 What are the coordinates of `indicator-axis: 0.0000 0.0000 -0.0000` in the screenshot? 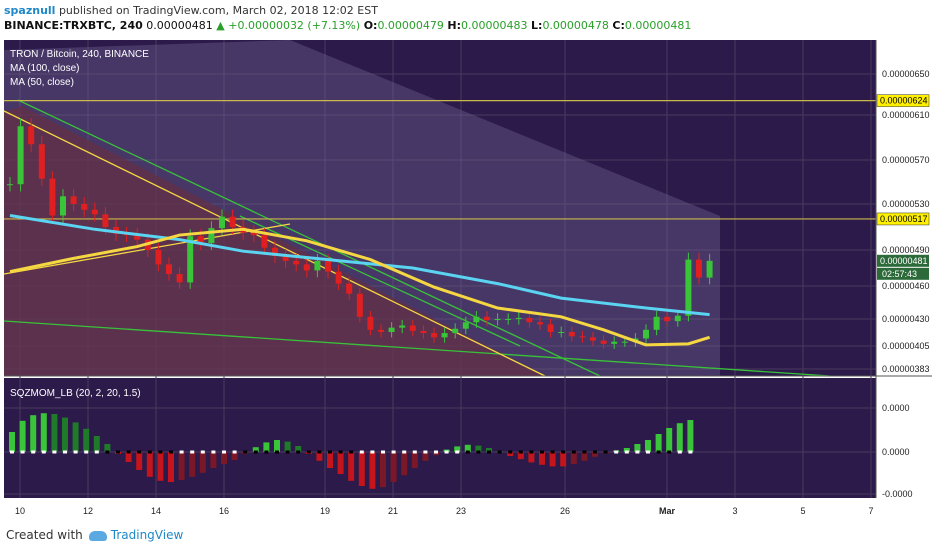 It's located at (897, 451).